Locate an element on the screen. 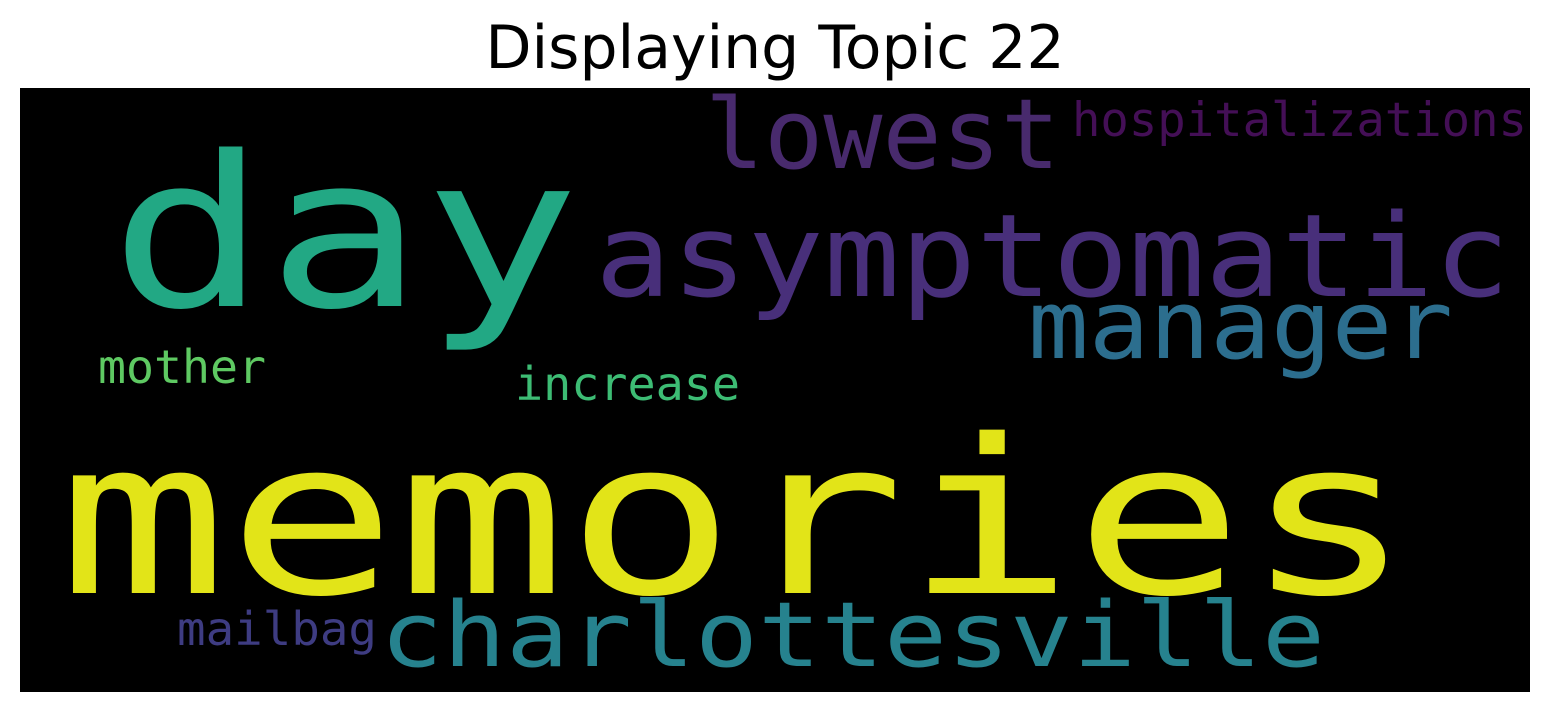 The image size is (1550, 712). word-manager: manager is located at coordinates (1240, 326).